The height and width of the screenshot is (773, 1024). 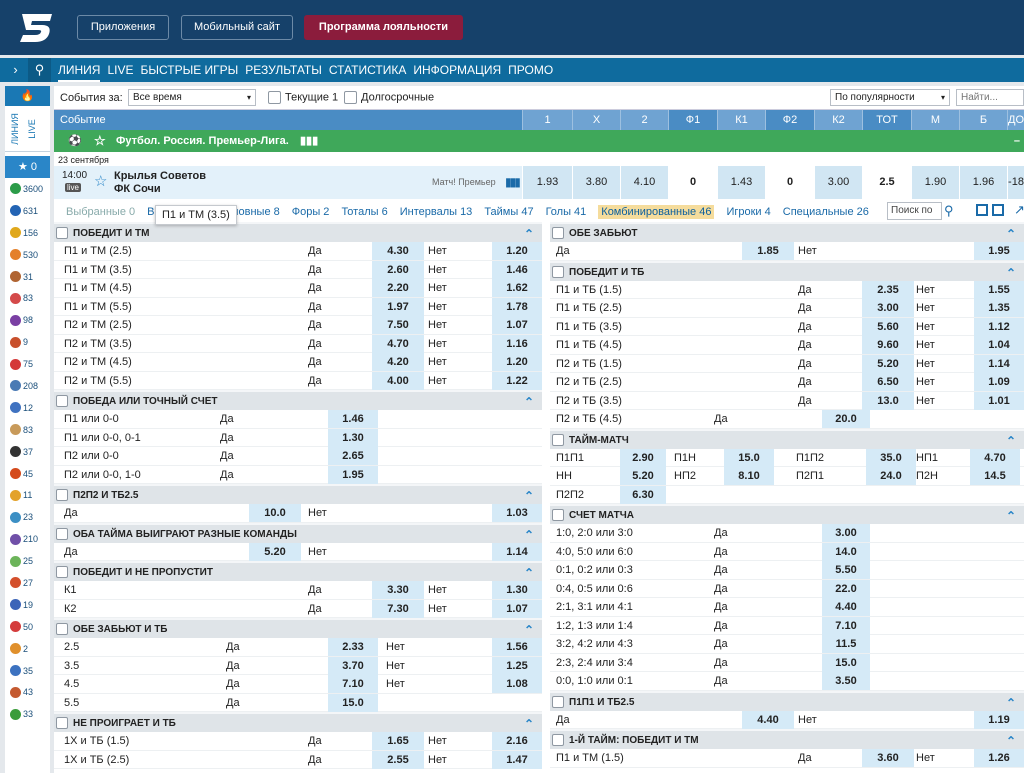 I want to click on odds-value: 6.50, so click(x=888, y=382).